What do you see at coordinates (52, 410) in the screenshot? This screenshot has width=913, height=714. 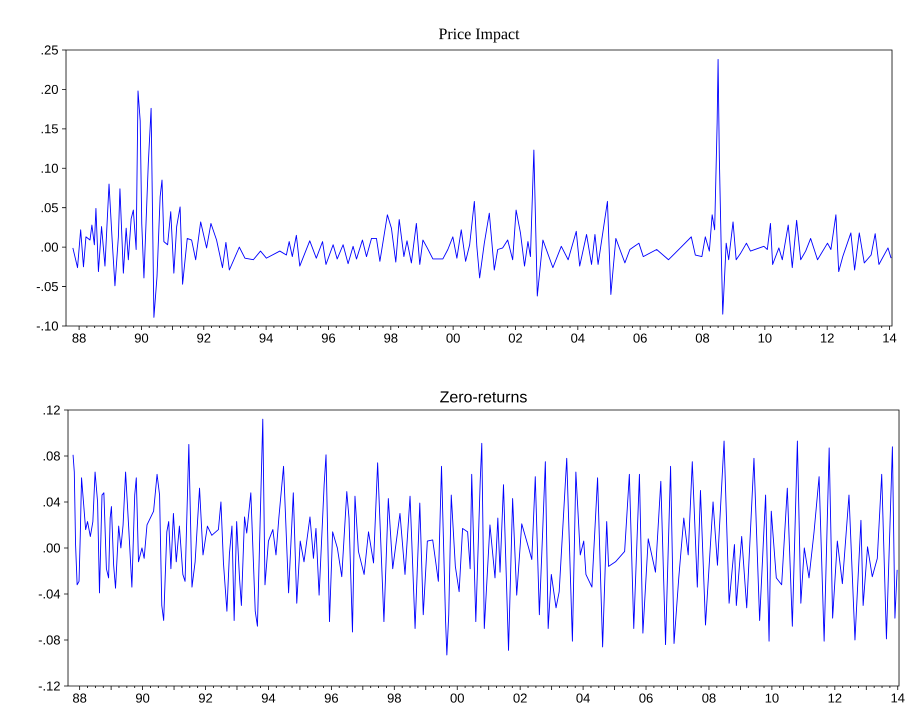 I see `y-tick-label: .12` at bounding box center [52, 410].